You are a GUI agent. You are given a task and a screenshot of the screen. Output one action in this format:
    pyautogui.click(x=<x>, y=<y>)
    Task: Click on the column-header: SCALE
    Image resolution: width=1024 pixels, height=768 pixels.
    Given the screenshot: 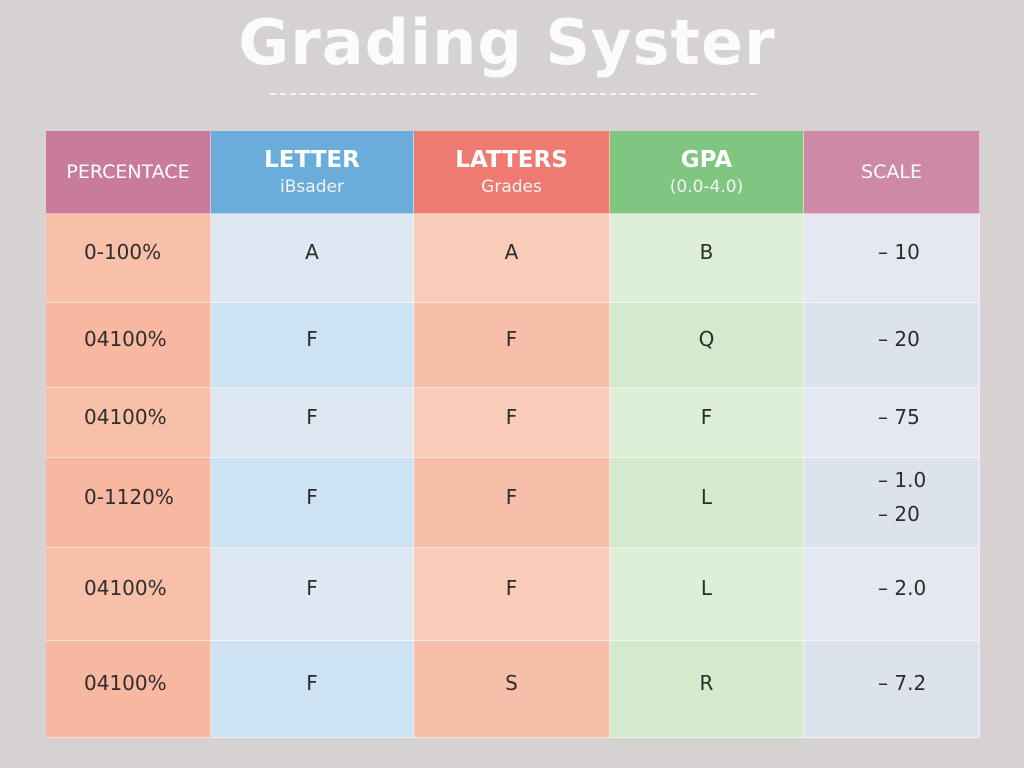 What is the action you would take?
    pyautogui.click(x=892, y=172)
    